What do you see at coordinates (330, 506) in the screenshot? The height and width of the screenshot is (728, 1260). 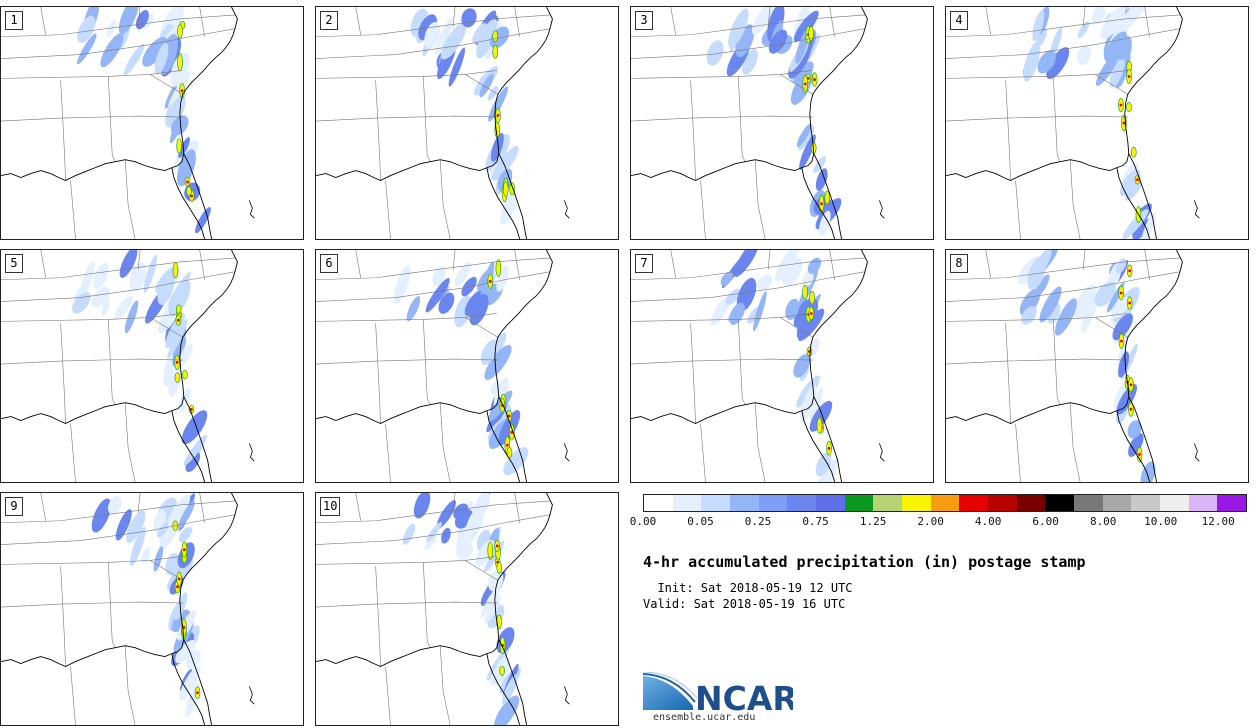 I see `member-number: 10` at bounding box center [330, 506].